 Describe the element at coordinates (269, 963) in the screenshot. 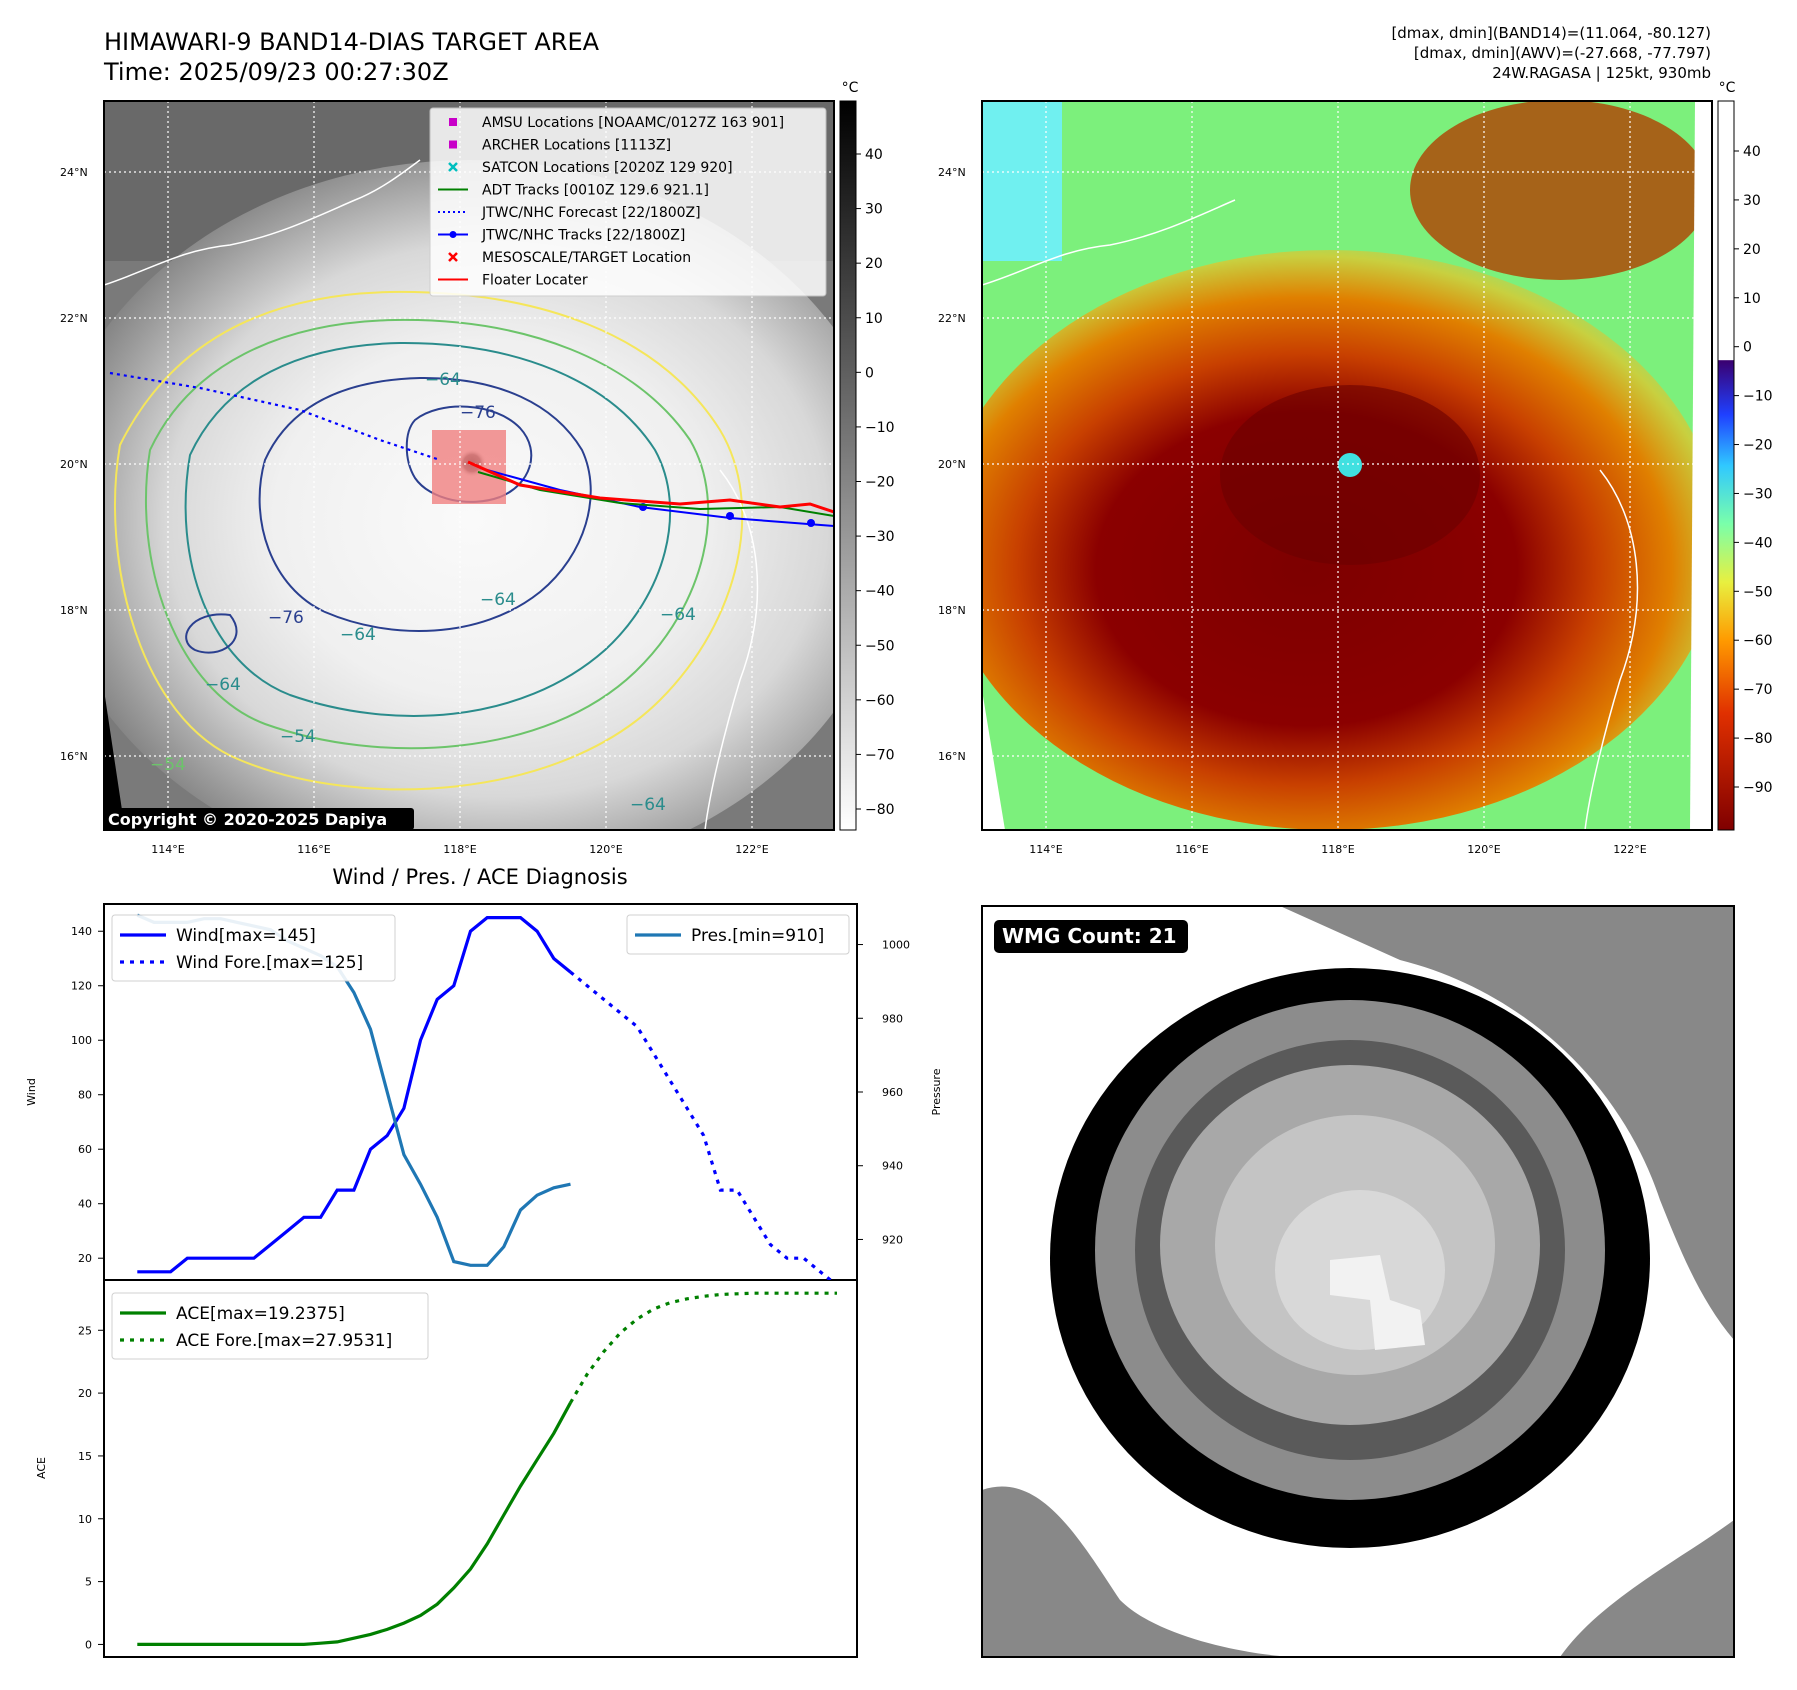

I see `chart-legend-label: Wind Fore.[max=125]` at that location.